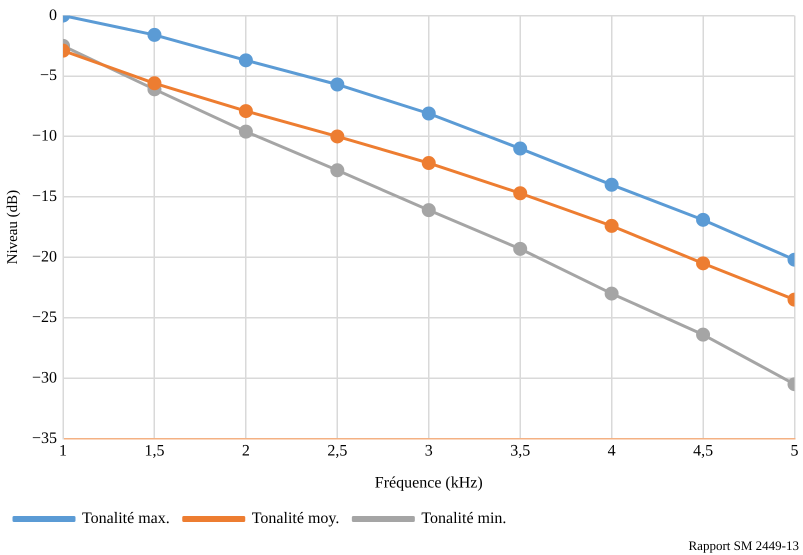 This screenshot has height=555, width=803. I want to click on y-tick-label: −20, so click(45, 257).